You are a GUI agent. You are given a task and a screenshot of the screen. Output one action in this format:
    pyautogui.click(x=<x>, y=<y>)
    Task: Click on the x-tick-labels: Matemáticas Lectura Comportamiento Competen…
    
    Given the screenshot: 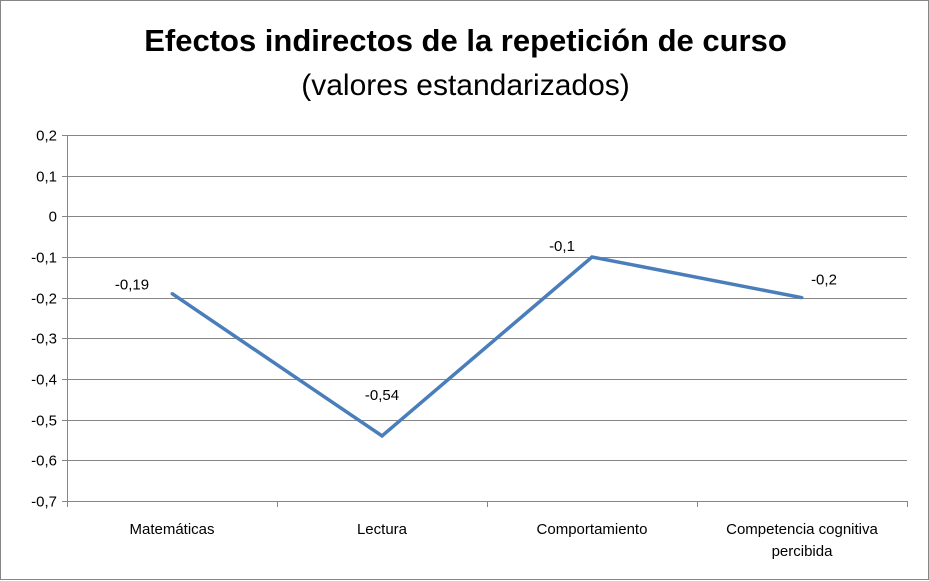 What is the action you would take?
    pyautogui.click(x=503, y=540)
    